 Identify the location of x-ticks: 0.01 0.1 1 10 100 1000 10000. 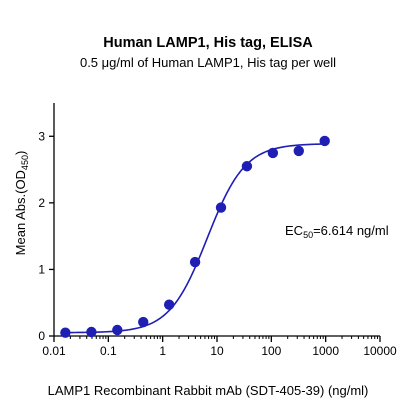
(219, 347).